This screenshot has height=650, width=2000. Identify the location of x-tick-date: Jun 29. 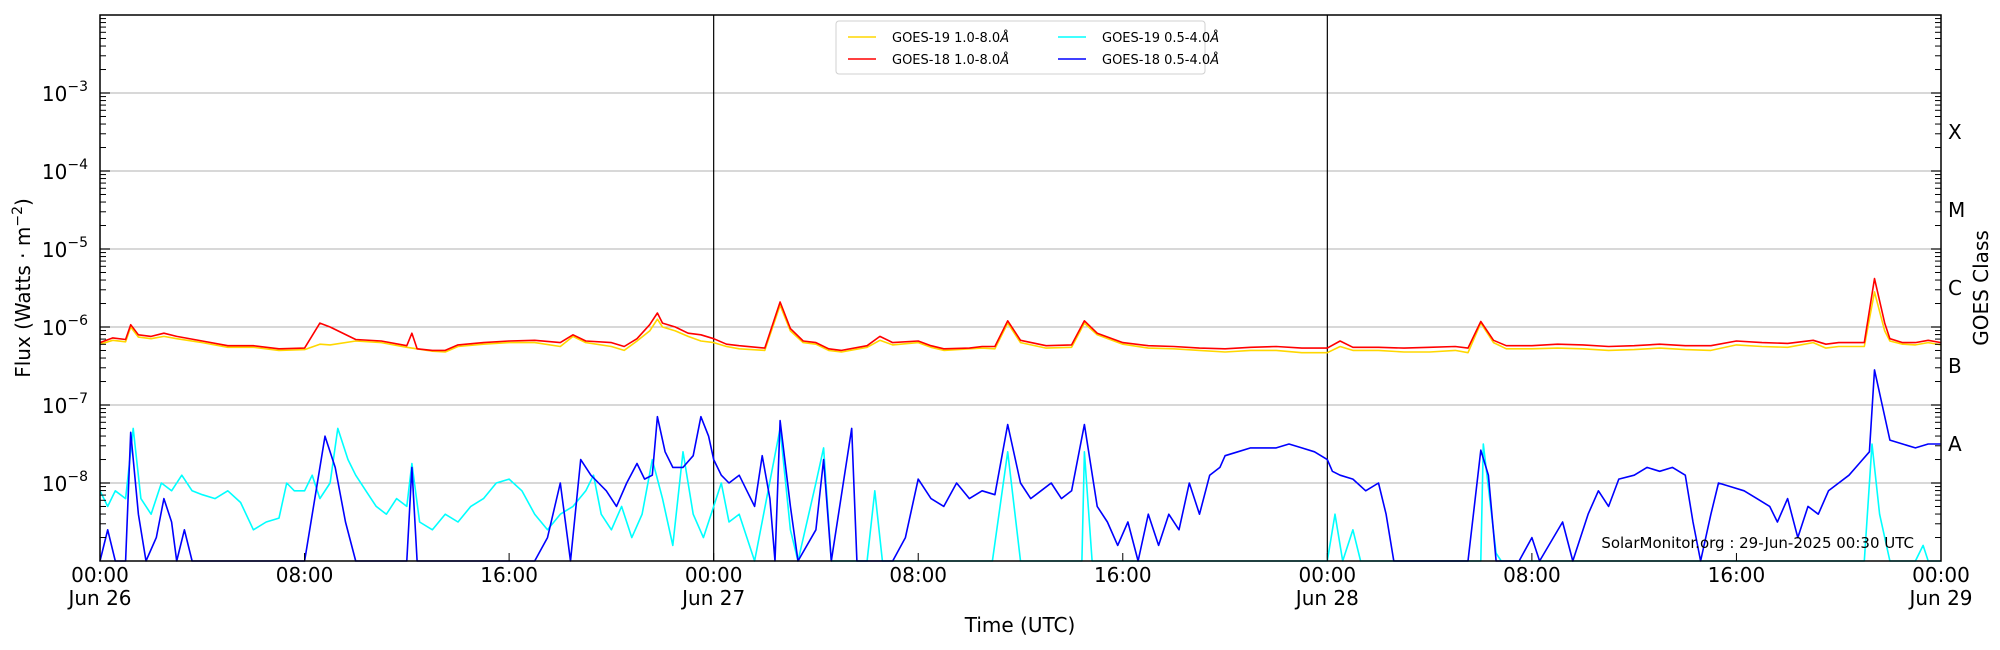
(1939, 598).